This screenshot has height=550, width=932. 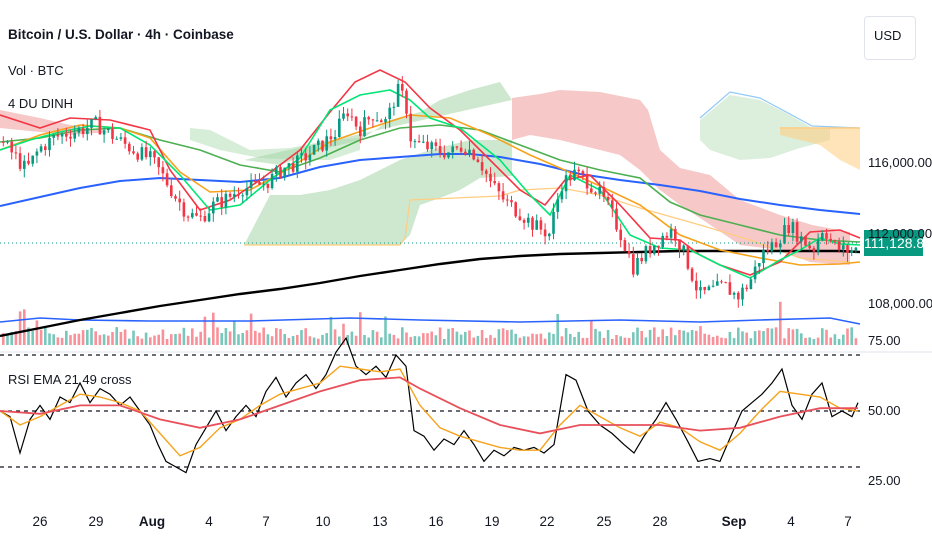 What do you see at coordinates (209, 521) in the screenshot?
I see `time-axis-label: 4` at bounding box center [209, 521].